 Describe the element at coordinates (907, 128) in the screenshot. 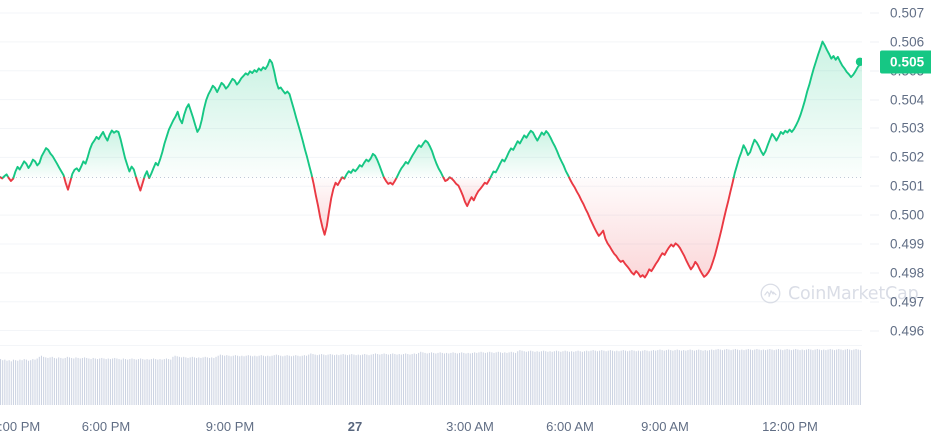

I see `y-axis-tick-label: 0.503` at that location.